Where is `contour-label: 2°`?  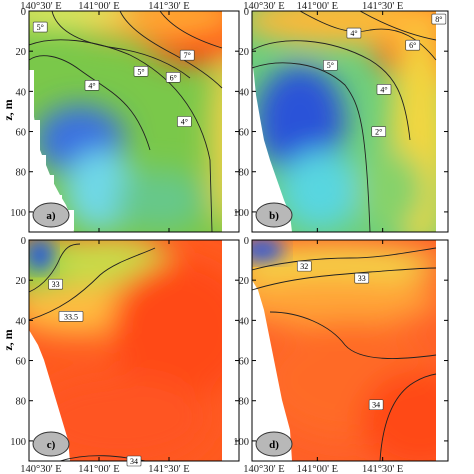 contour-label: 2° is located at coordinates (379, 131).